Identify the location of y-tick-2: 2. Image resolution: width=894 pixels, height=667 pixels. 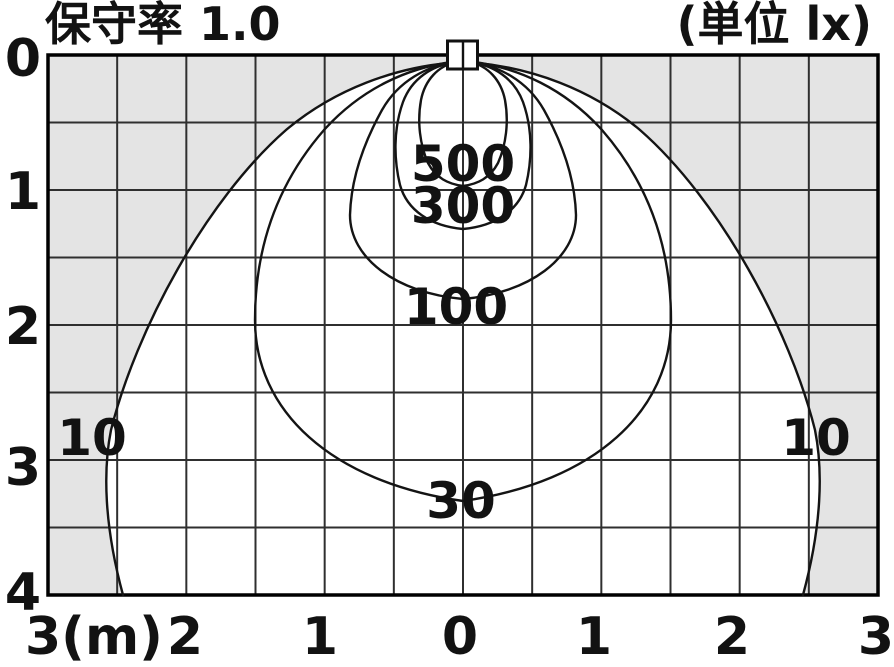
(23, 327).